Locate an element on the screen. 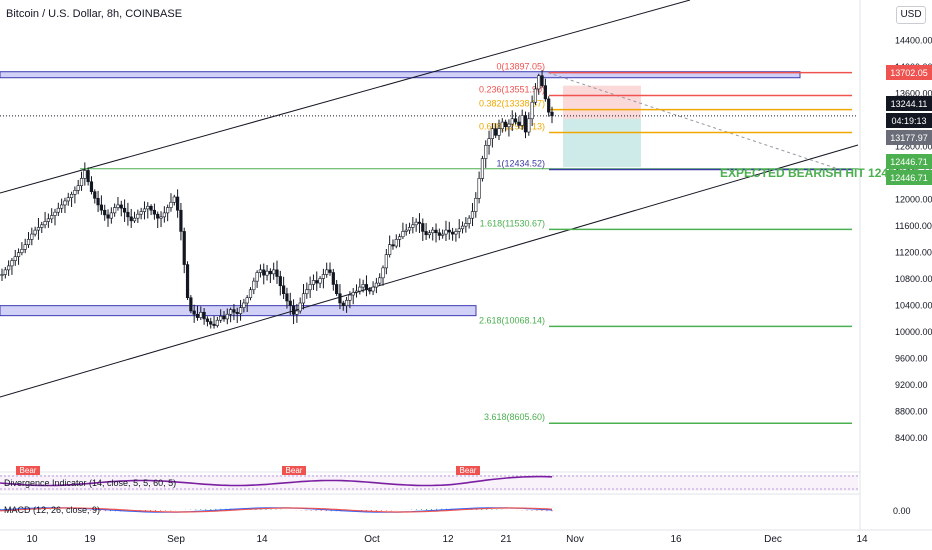 This screenshot has width=932, height=550. price-axis-tick: 12000.00 is located at coordinates (913, 199).